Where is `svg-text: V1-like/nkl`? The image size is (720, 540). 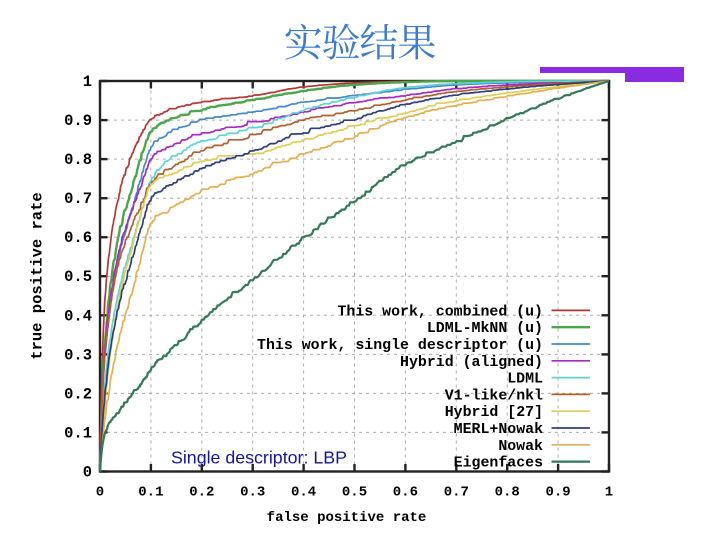 svg-text: V1-like/nkl is located at coordinates (494, 396).